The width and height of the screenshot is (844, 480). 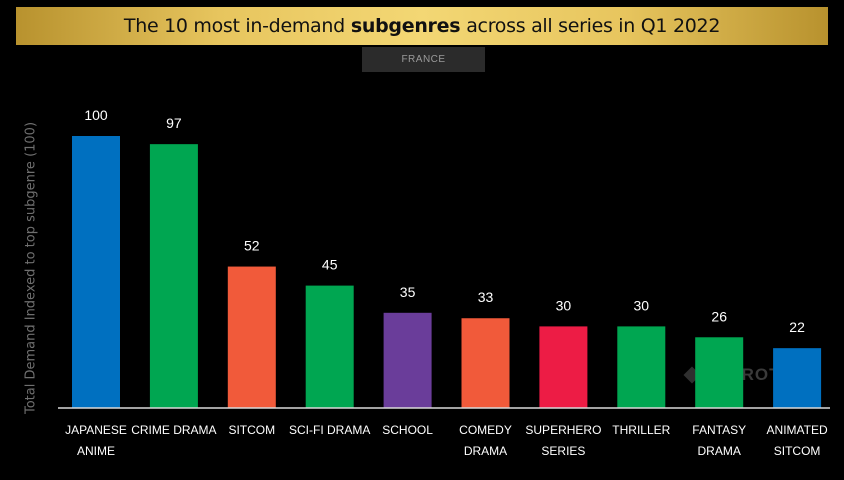 I want to click on category-label-9: ANIMATED SITCOM, so click(x=797, y=440).